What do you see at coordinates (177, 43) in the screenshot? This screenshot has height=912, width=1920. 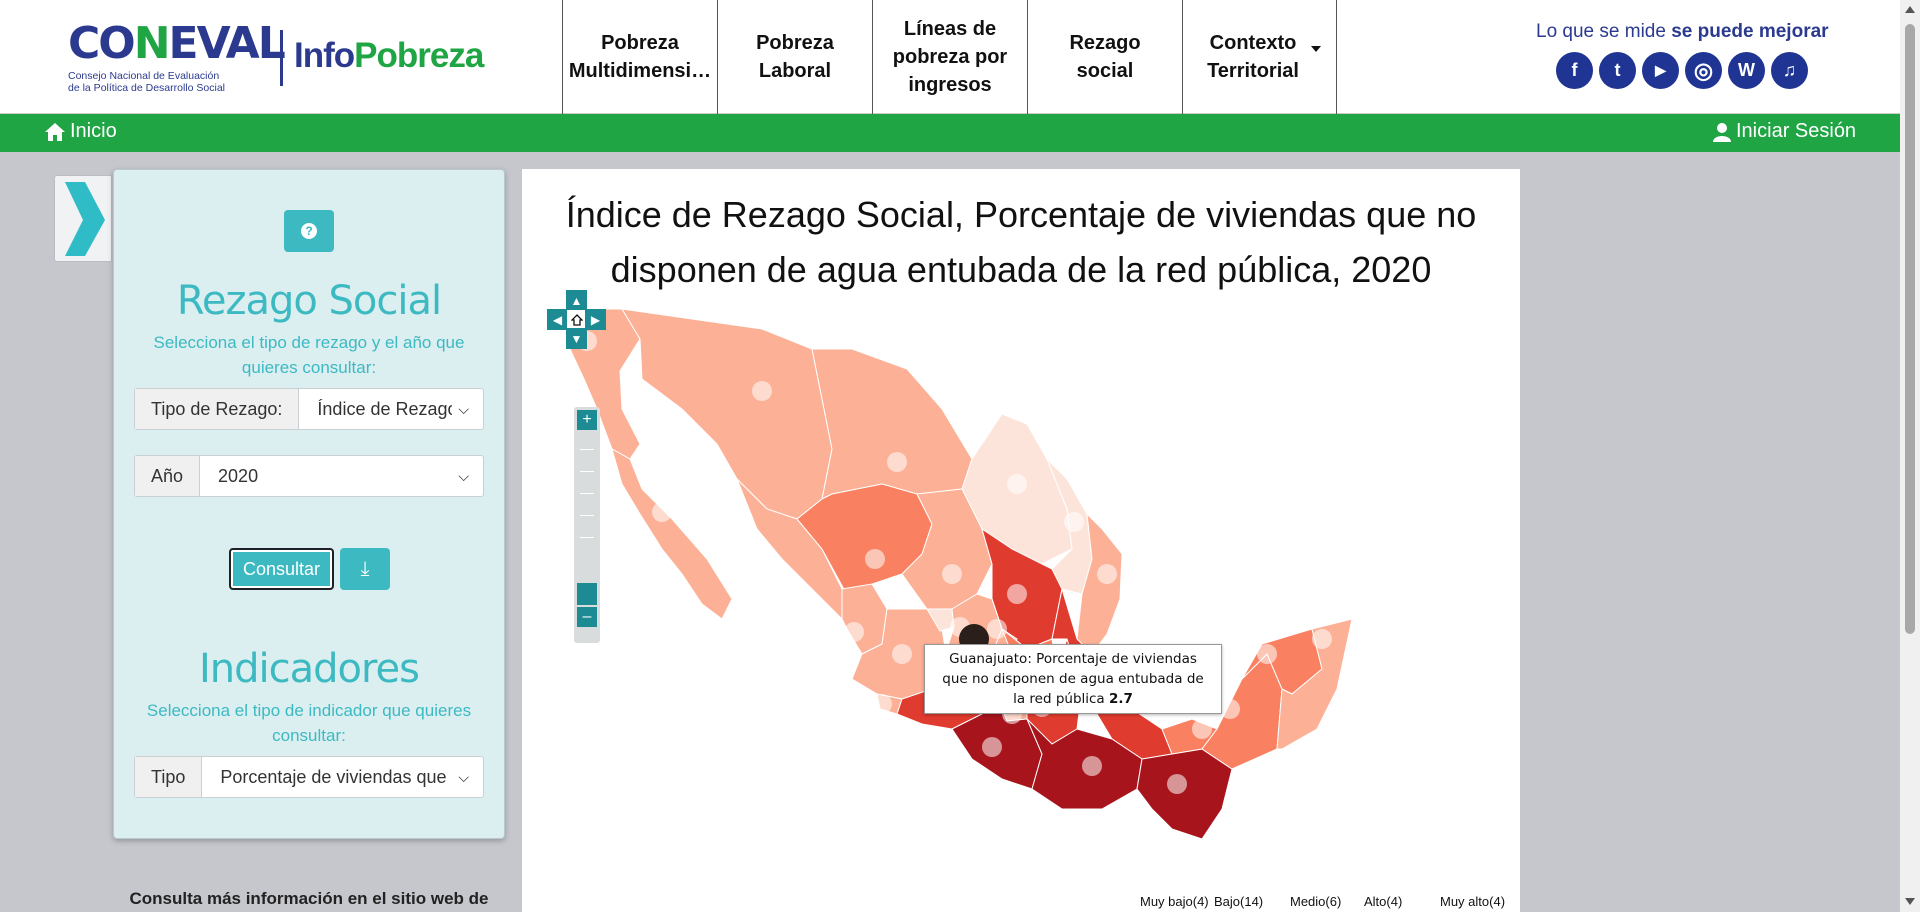 I see `coneval-wordmark: CONEVAL` at bounding box center [177, 43].